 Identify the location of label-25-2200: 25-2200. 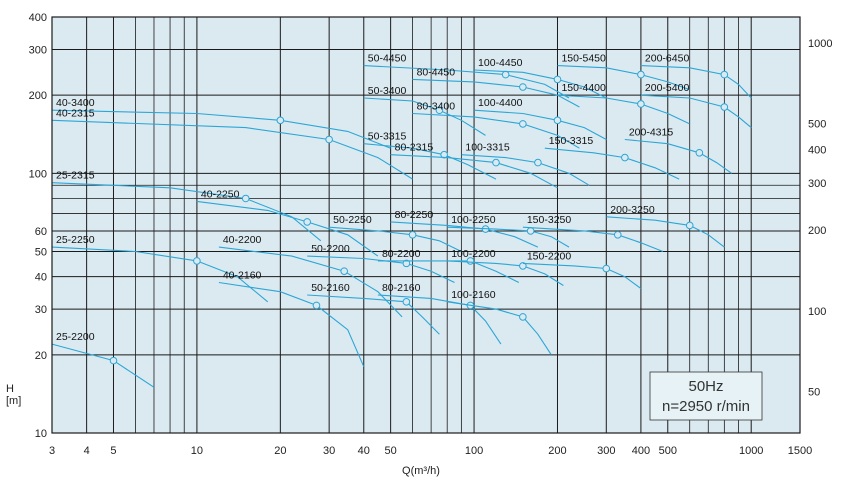
(75, 337).